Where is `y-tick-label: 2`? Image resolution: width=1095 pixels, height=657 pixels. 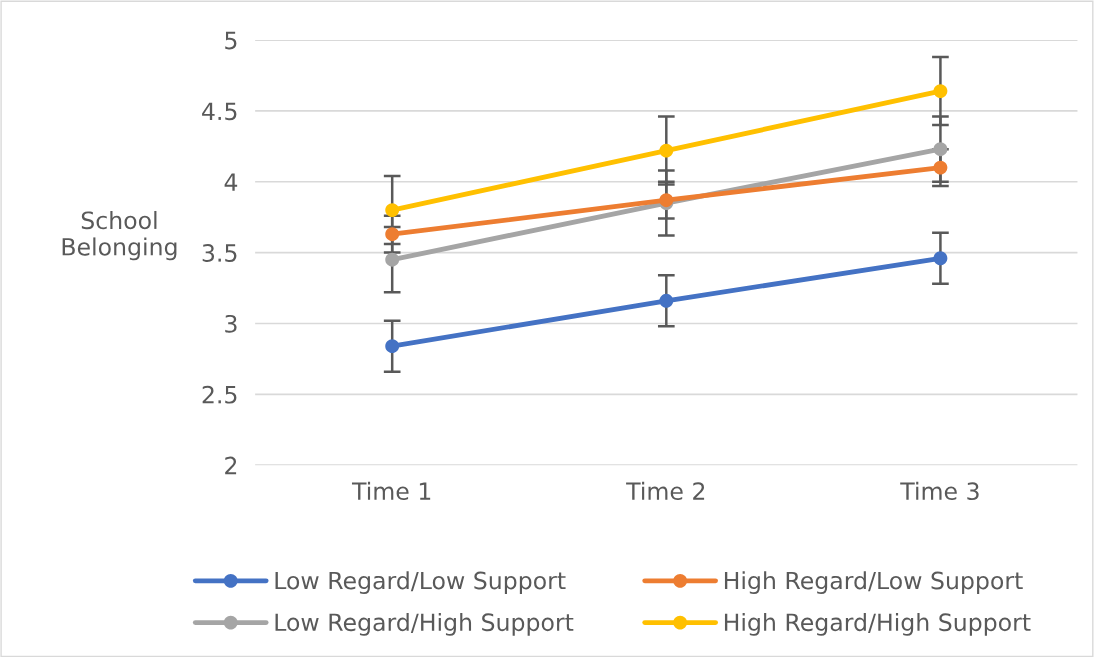 y-tick-label: 2 is located at coordinates (231, 465).